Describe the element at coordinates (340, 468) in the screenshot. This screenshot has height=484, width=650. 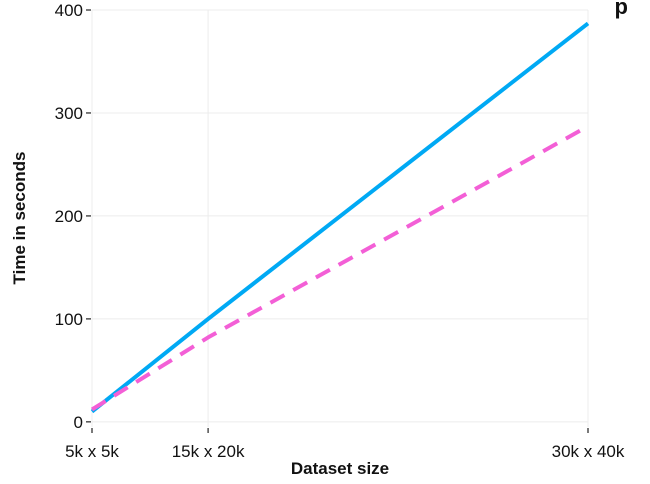
I see `x-axis-title: Dataset size` at that location.